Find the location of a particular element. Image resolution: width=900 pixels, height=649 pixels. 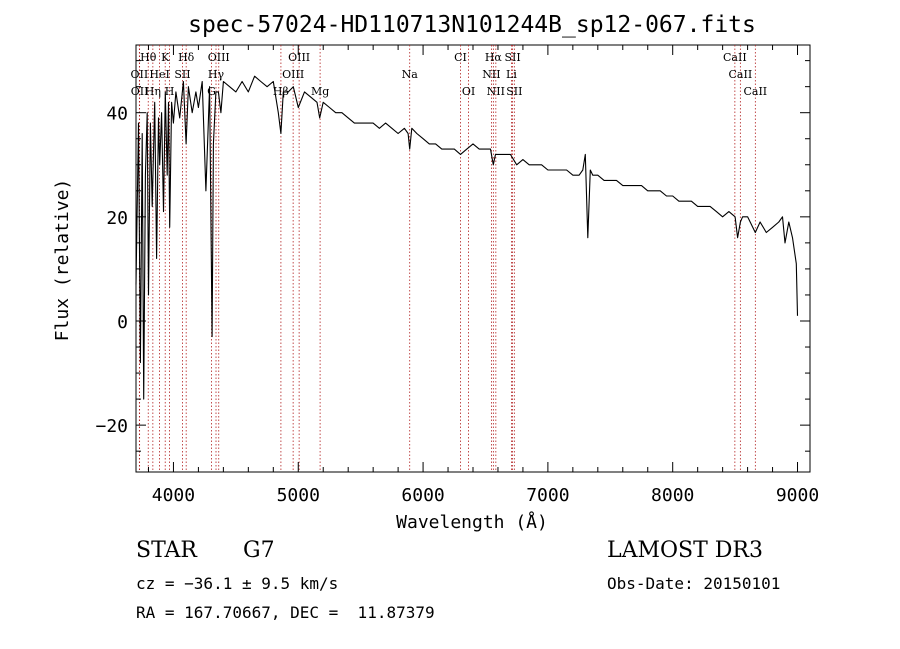

x-tick-label: 8000 is located at coordinates (672, 495).